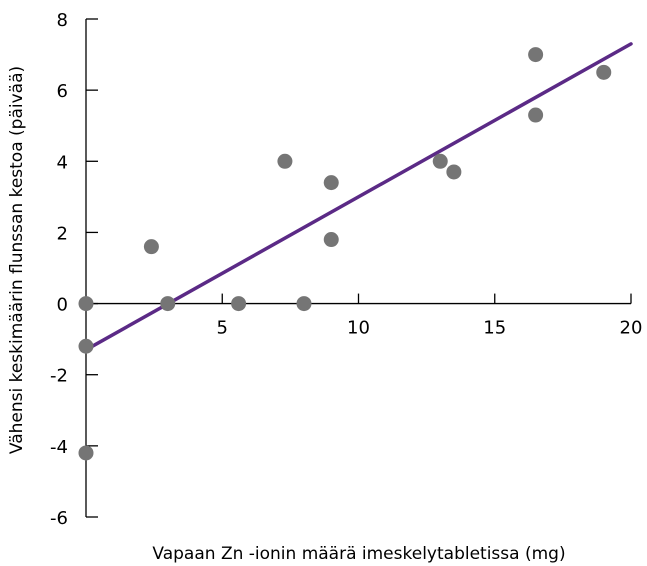 This screenshot has height=566, width=647. Describe the element at coordinates (59, 376) in the screenshot. I see `y-tick-label: -2` at that location.